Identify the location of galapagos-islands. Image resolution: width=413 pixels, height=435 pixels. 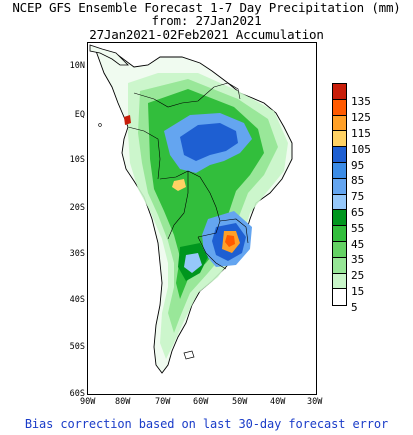
(100, 125).